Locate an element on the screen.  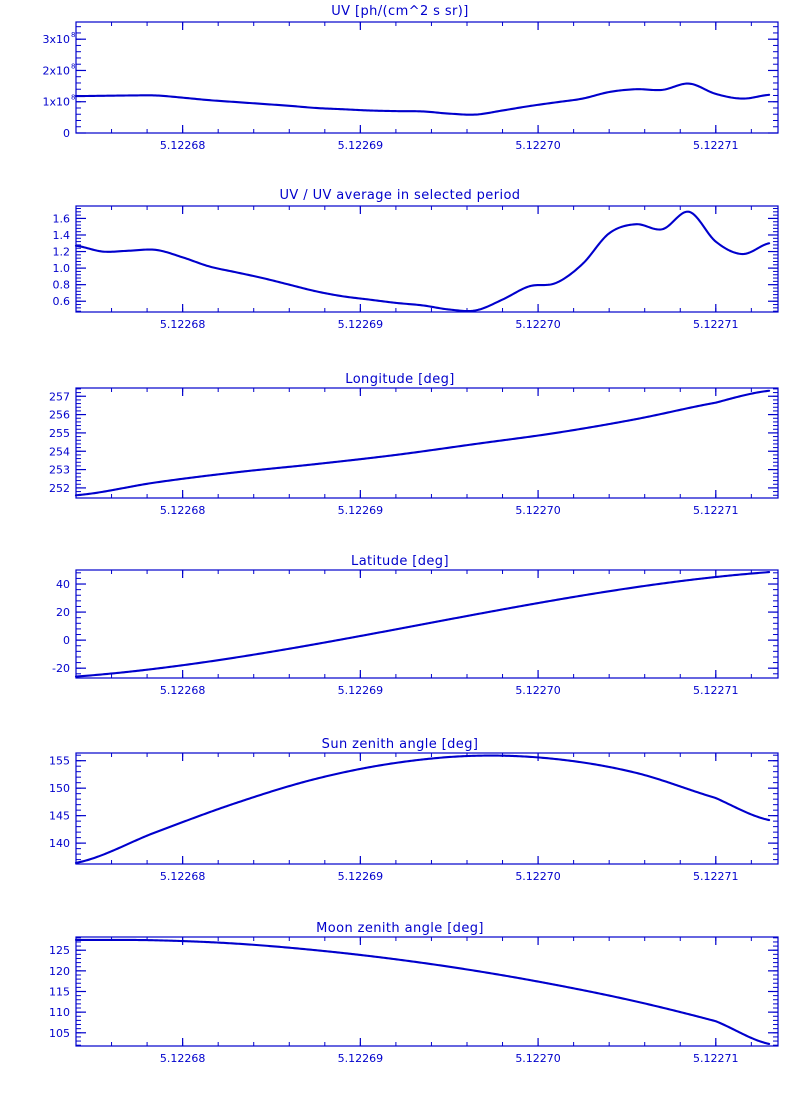
y-tick-label: 257 is located at coordinates (59, 396).